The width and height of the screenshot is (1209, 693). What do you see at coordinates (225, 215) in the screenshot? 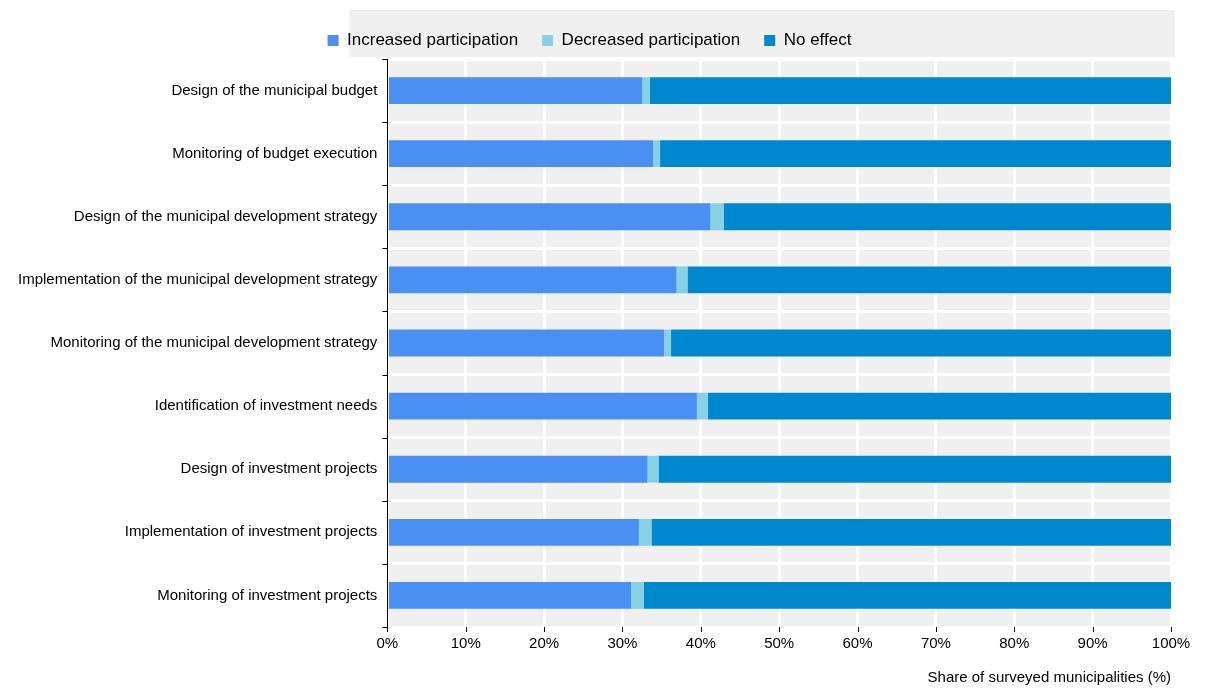
I see `y-tick-label: Design of the municipal development strategy` at bounding box center [225, 215].